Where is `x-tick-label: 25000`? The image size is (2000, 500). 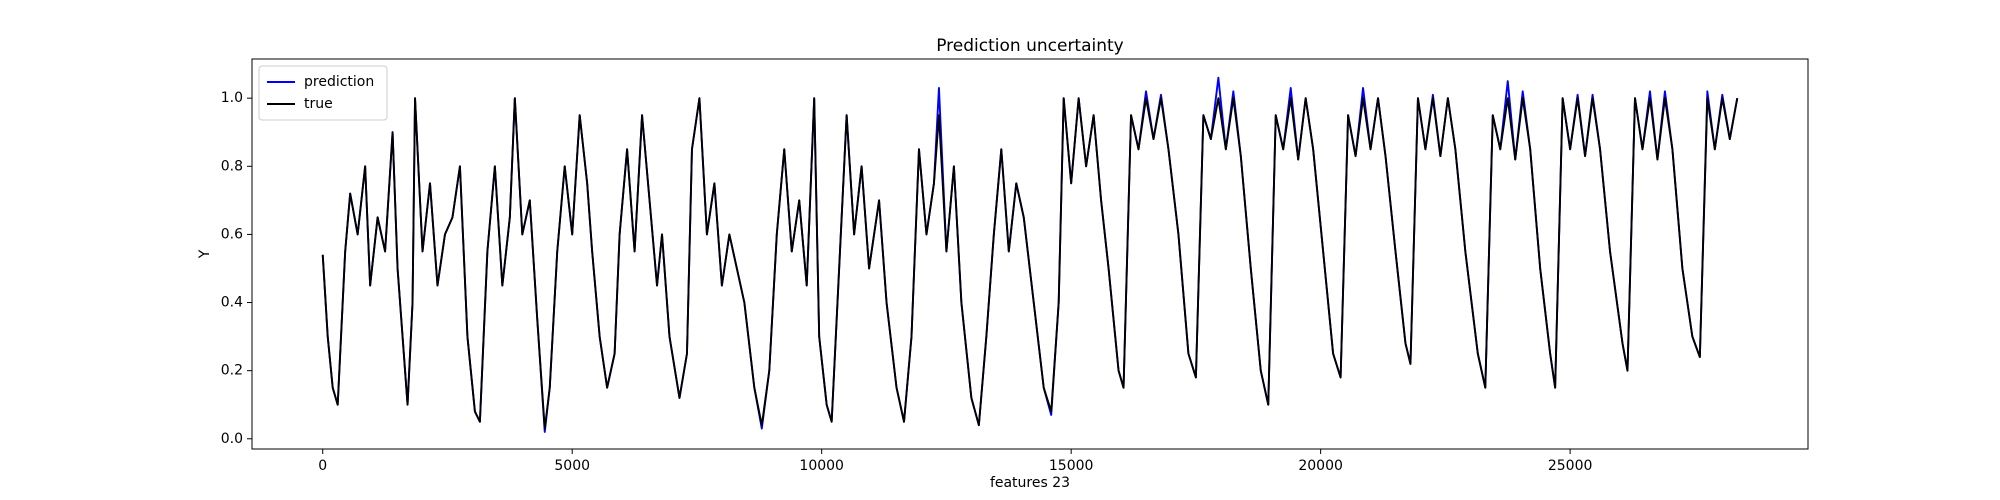 x-tick-label: 25000 is located at coordinates (1570, 466).